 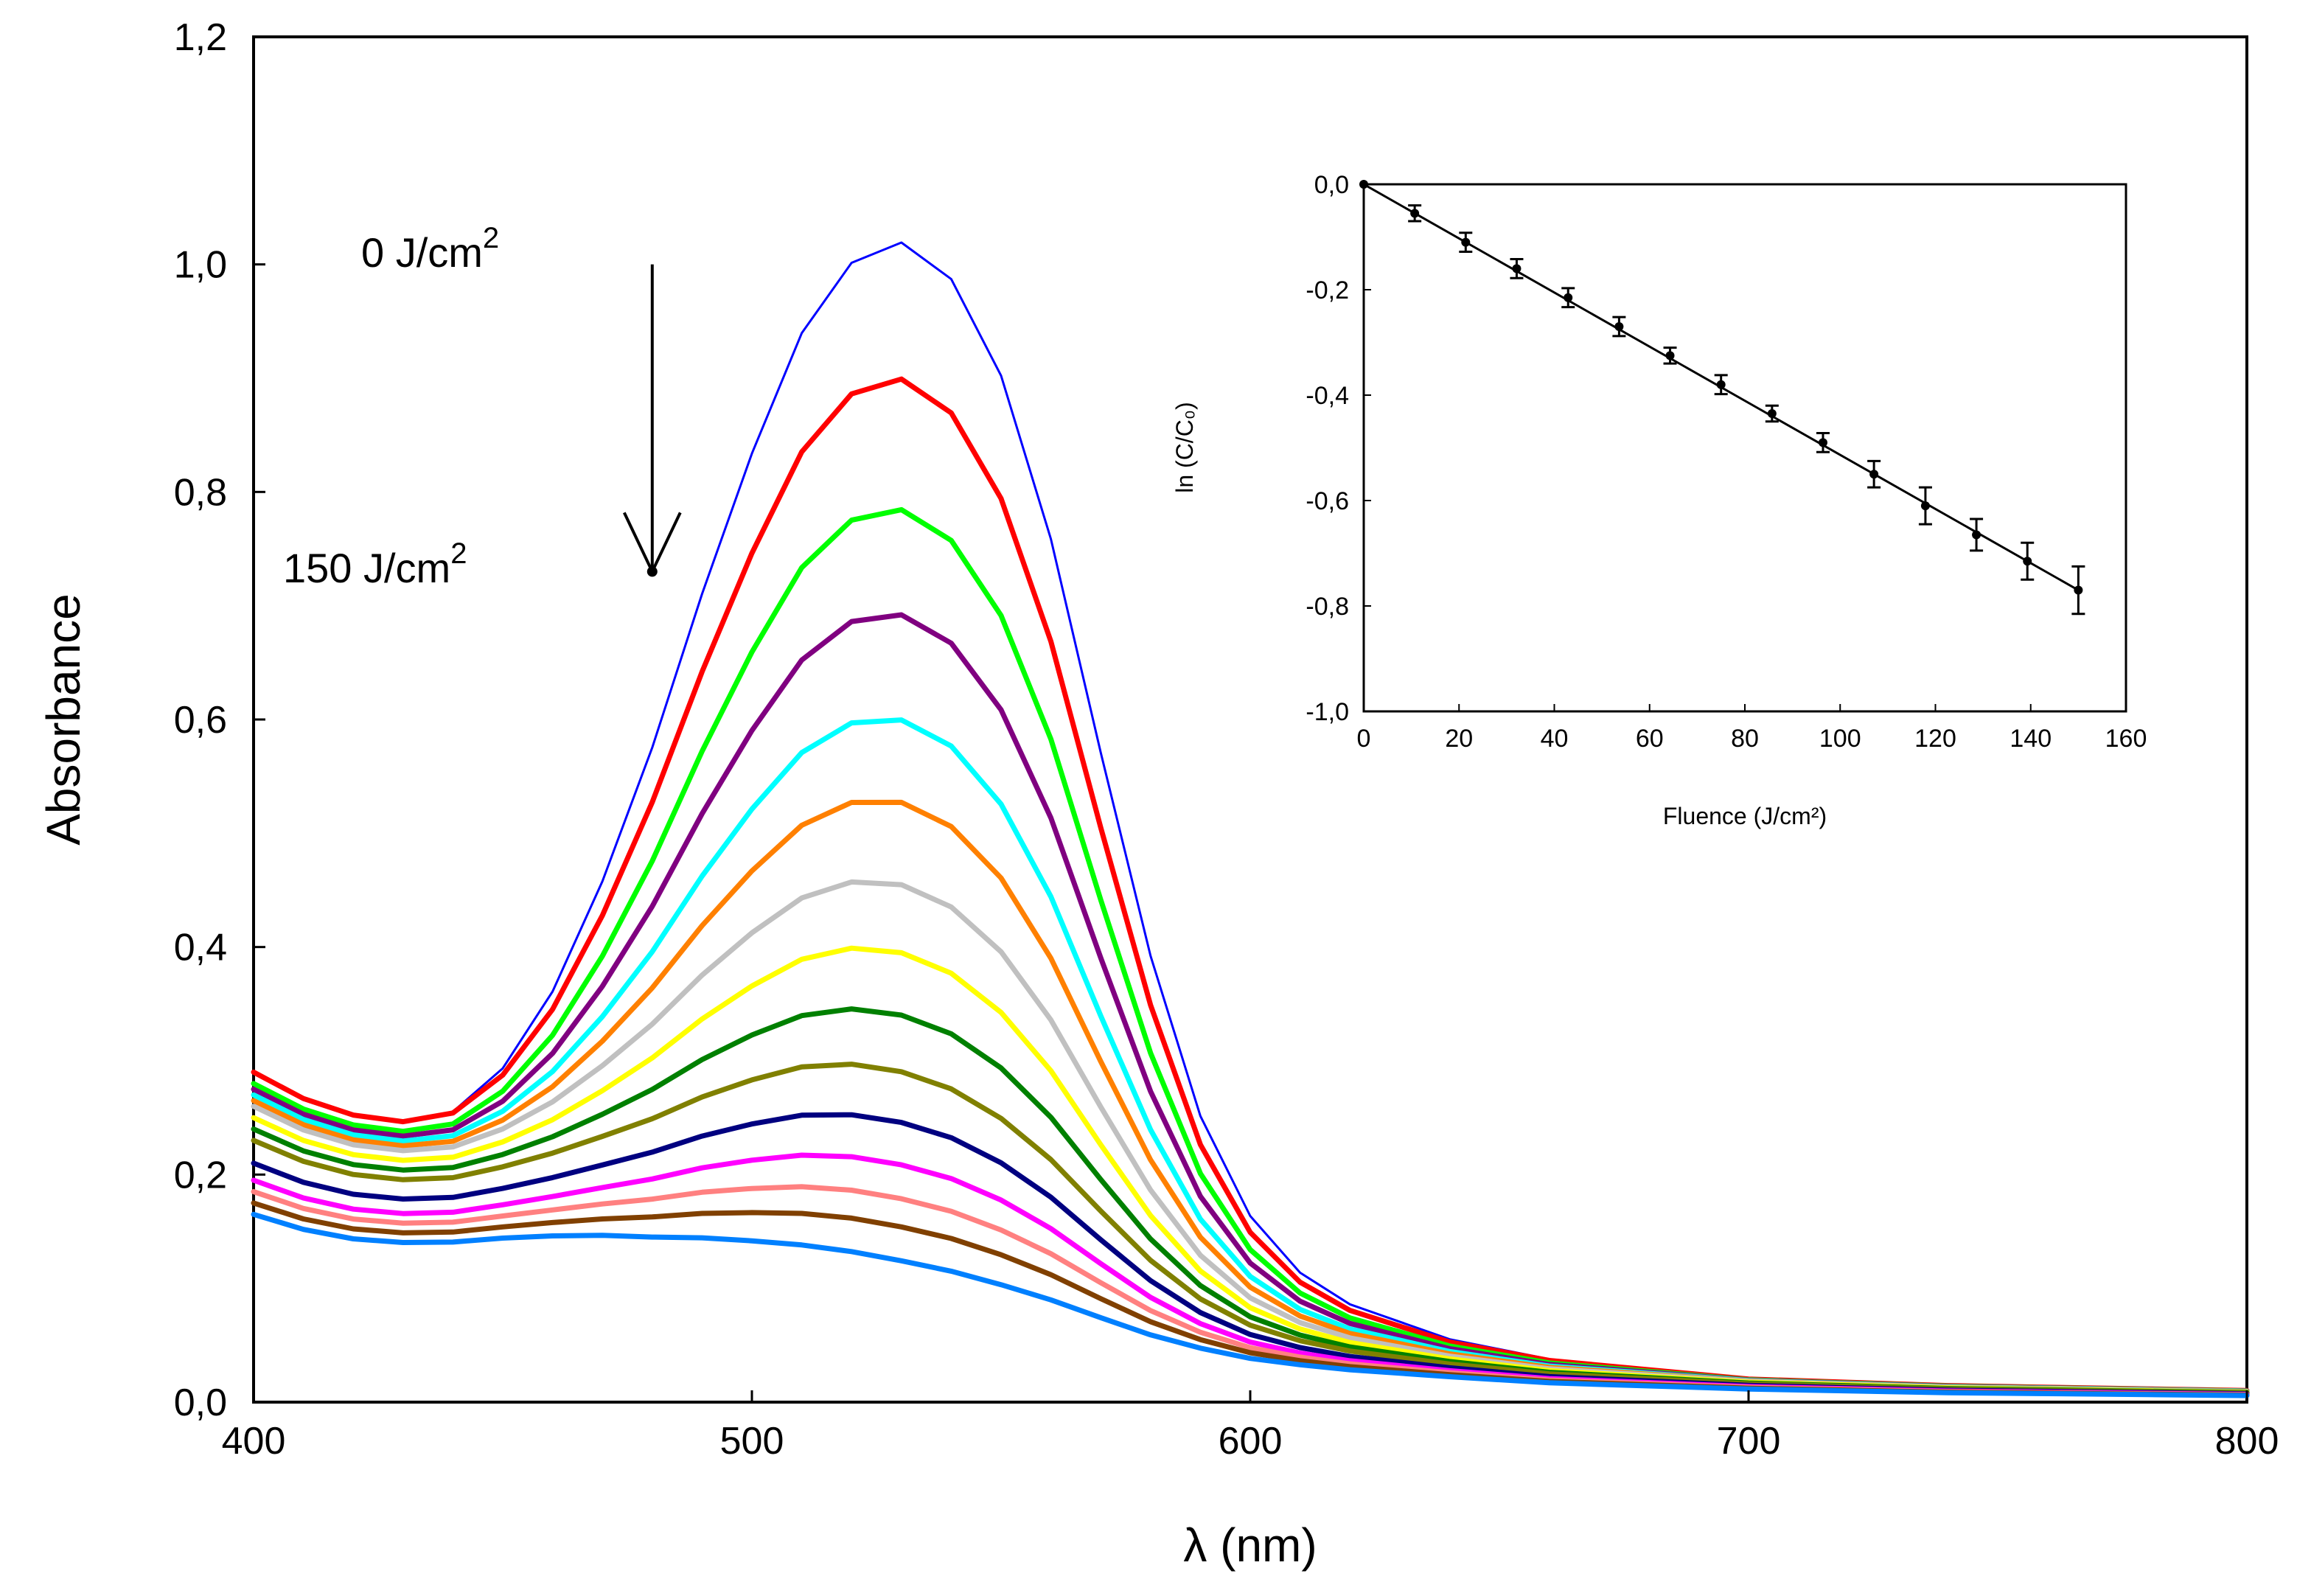 I want to click on inset-x-tick-label: 140, so click(x=2031, y=739).